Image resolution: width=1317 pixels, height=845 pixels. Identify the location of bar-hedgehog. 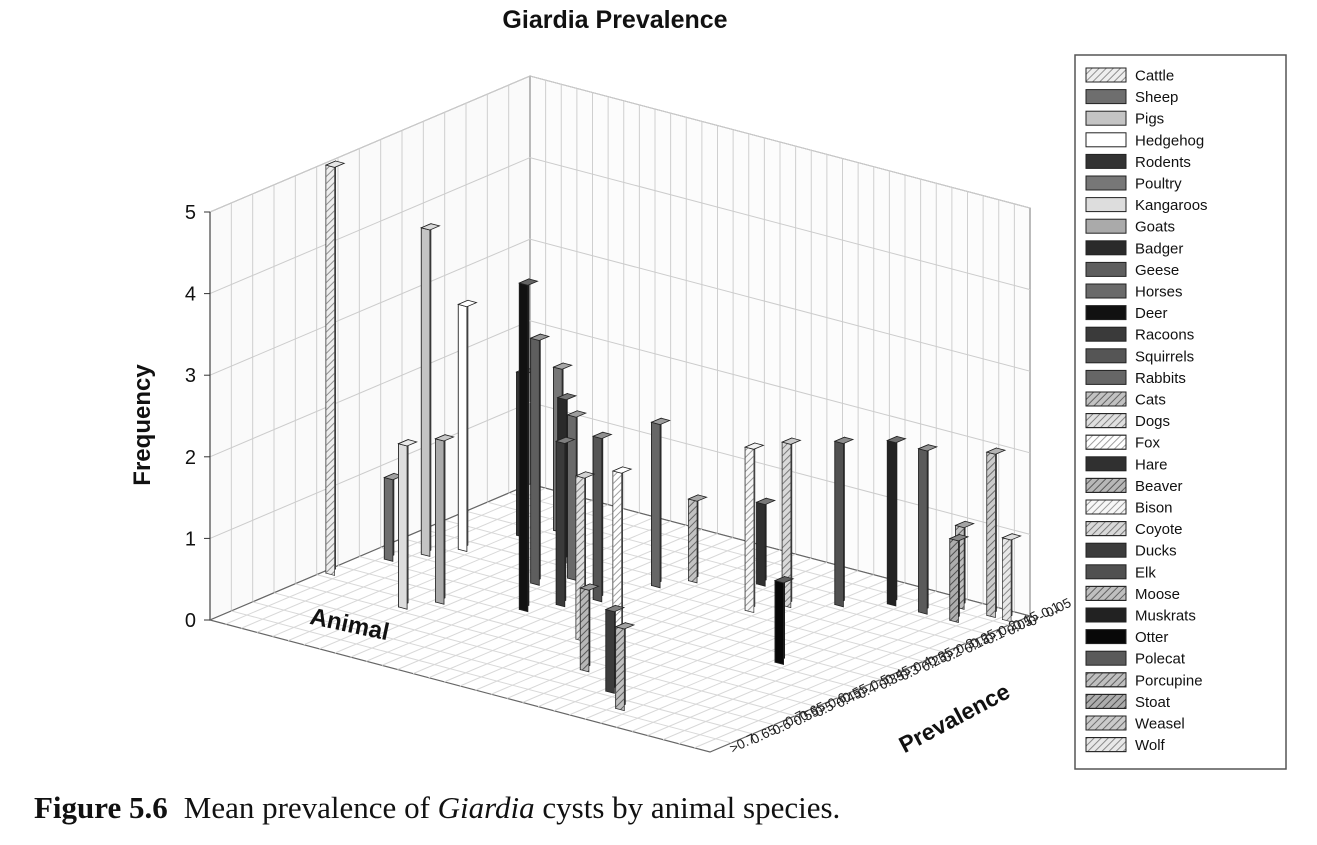
(467, 426).